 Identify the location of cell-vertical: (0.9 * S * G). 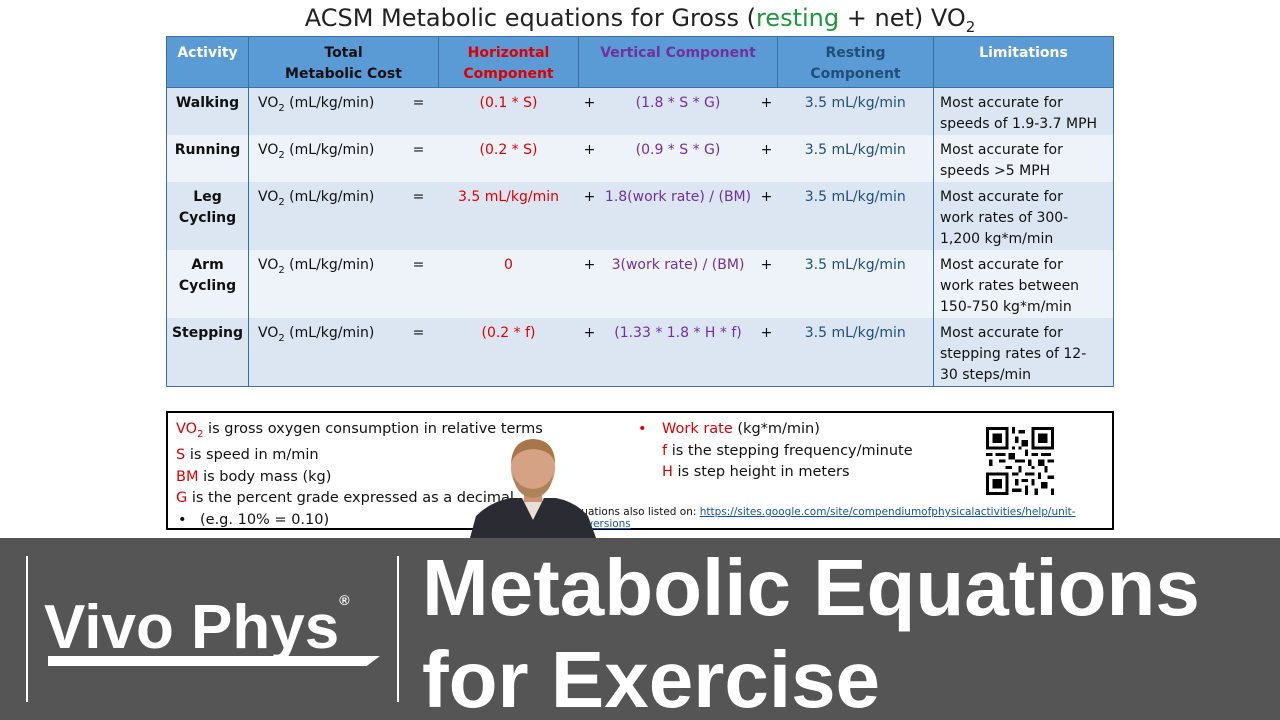
(678, 158).